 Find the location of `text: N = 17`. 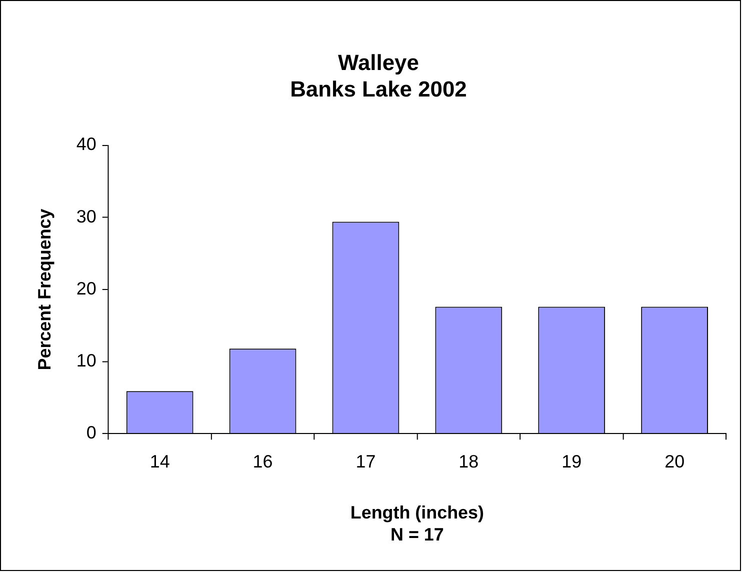

text: N = 17 is located at coordinates (417, 534).